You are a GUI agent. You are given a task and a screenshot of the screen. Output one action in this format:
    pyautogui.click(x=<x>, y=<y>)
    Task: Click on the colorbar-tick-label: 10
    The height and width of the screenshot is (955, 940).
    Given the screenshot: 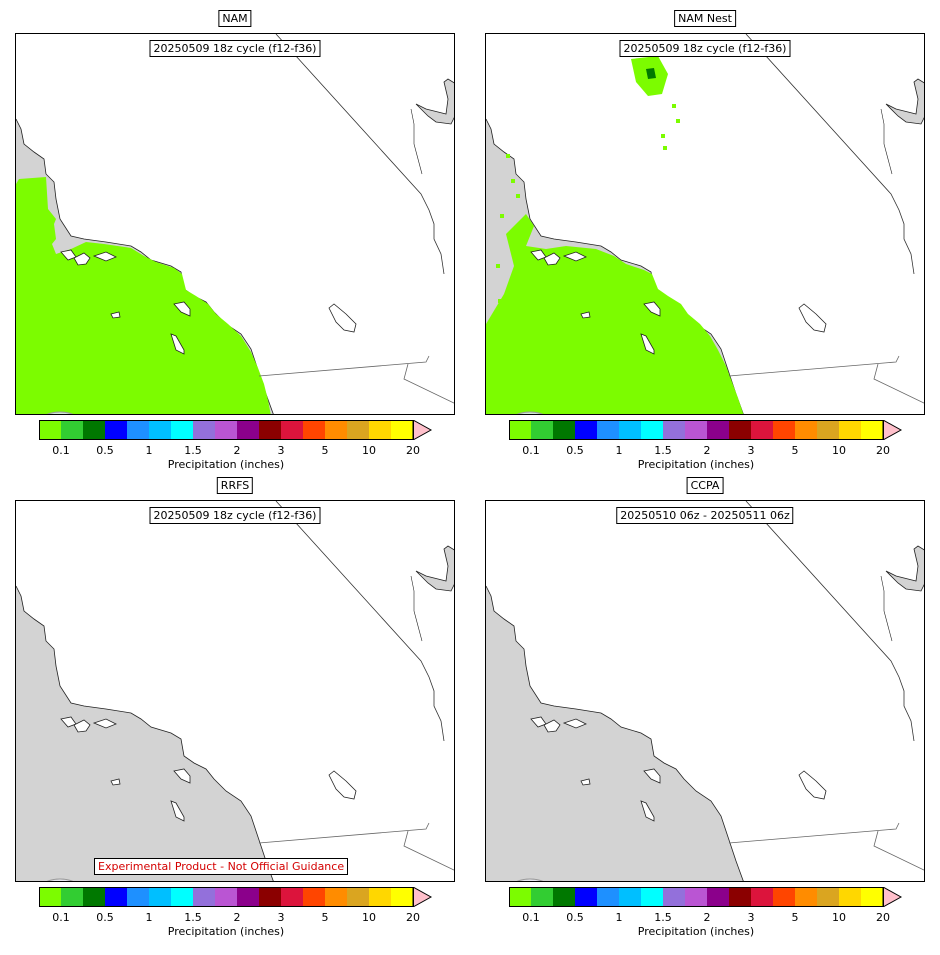 What is the action you would take?
    pyautogui.click(x=839, y=450)
    